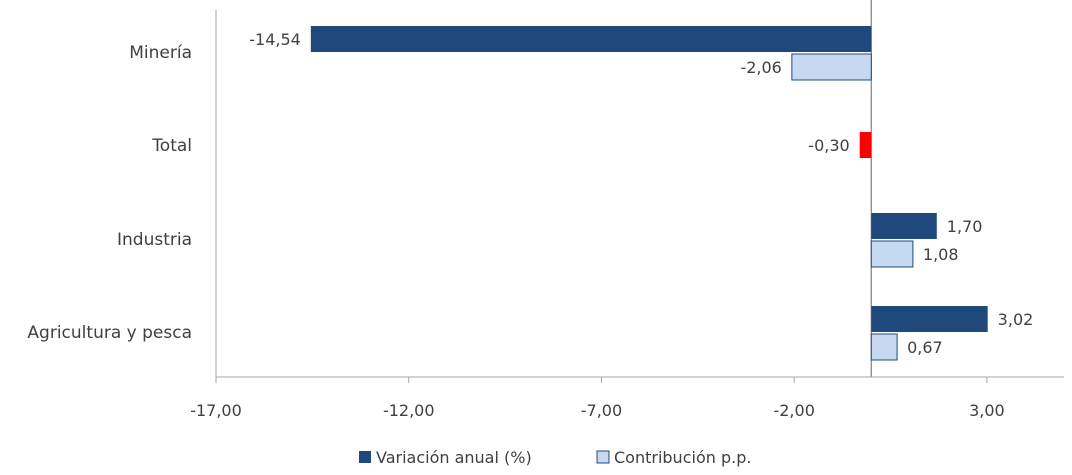 The image size is (1072, 475). What do you see at coordinates (682, 457) in the screenshot?
I see `legend-label-contribucion: Contribución p.p.` at bounding box center [682, 457].